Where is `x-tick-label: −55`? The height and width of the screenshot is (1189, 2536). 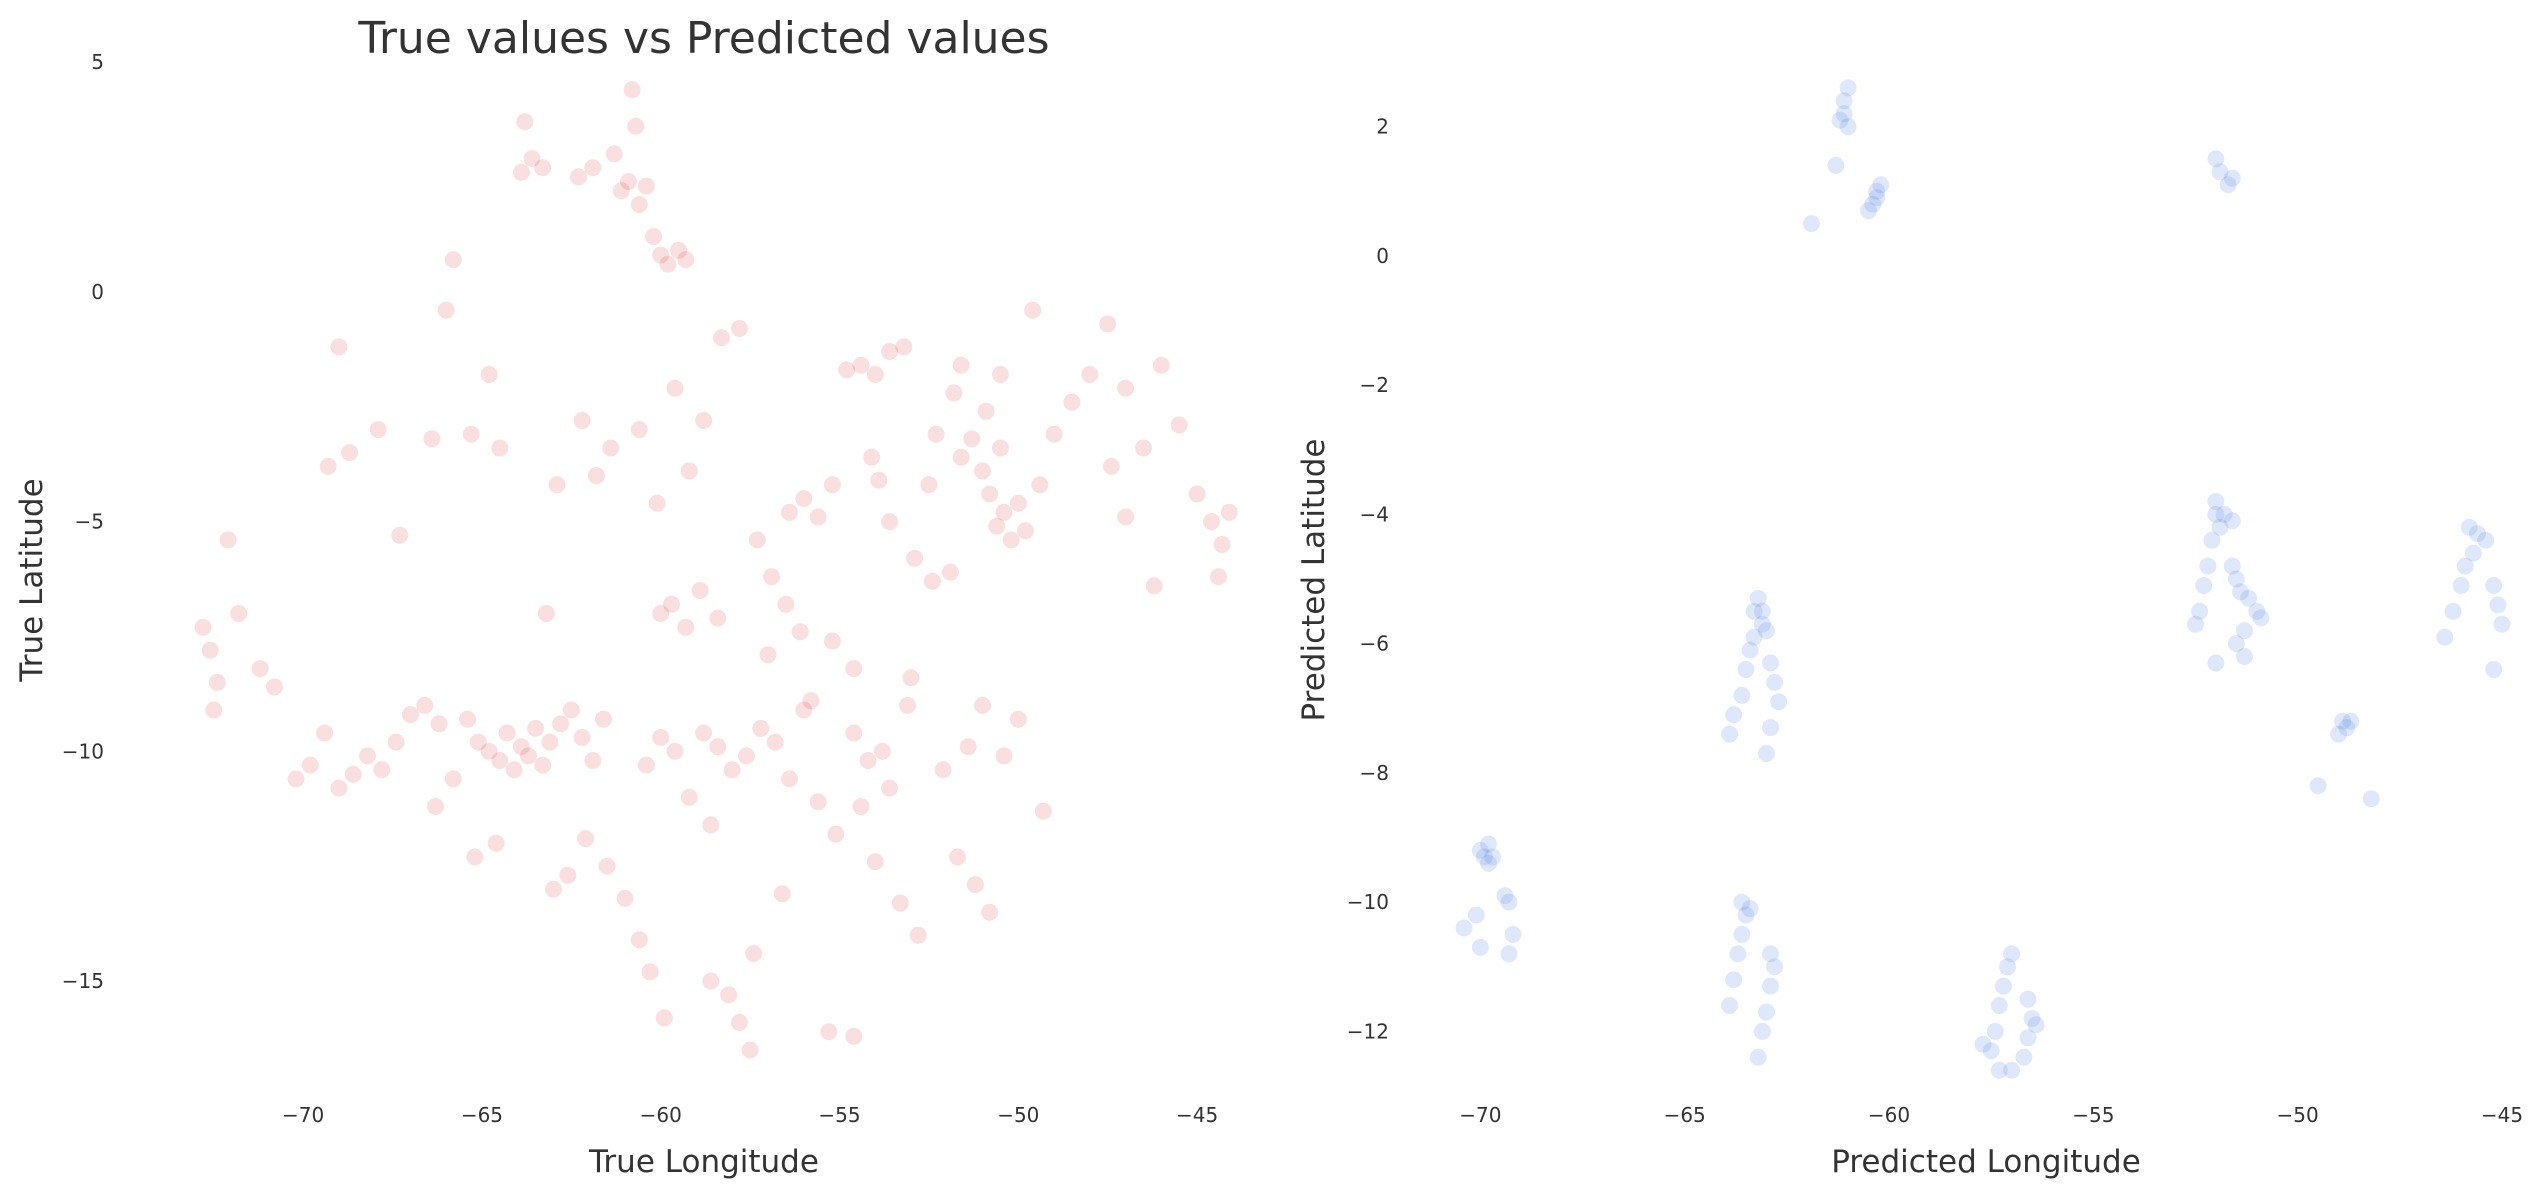 x-tick-label: −55 is located at coordinates (2093, 1115).